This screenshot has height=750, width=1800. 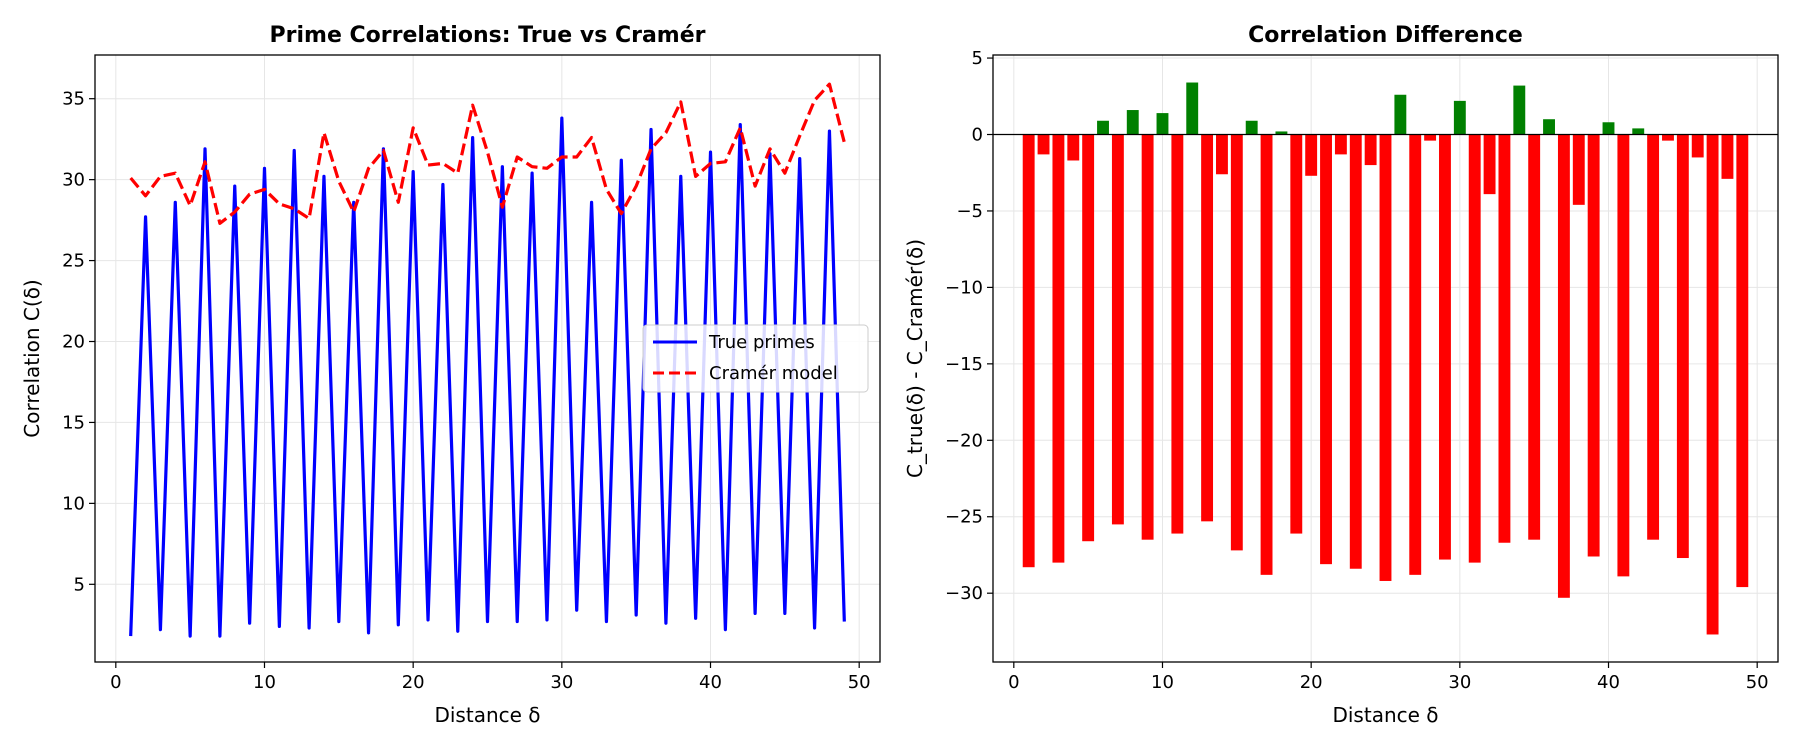 What do you see at coordinates (79, 584) in the screenshot?
I see `left-y-tick-label: 5` at bounding box center [79, 584].